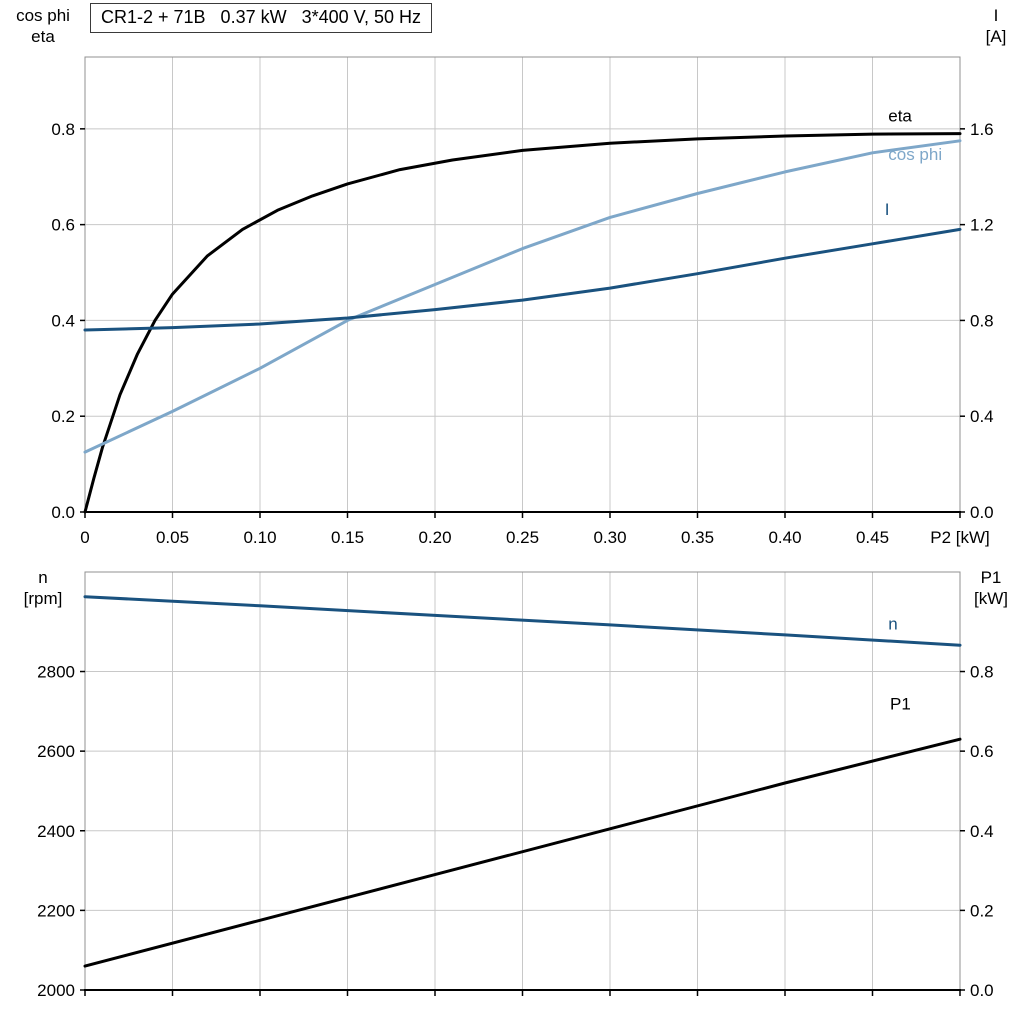 This screenshot has width=1024, height=1024. Describe the element at coordinates (259, 537) in the screenshot. I see `x-tick-label: 0.10` at that location.